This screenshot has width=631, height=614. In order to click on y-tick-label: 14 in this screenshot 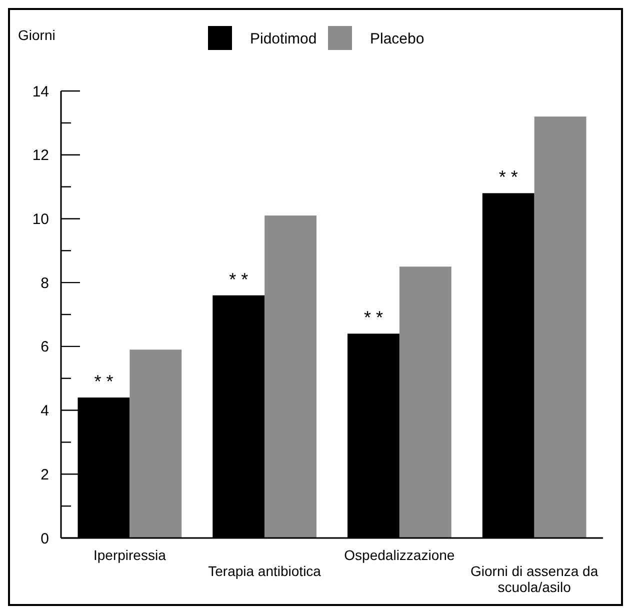, I will do `click(40, 91)`.